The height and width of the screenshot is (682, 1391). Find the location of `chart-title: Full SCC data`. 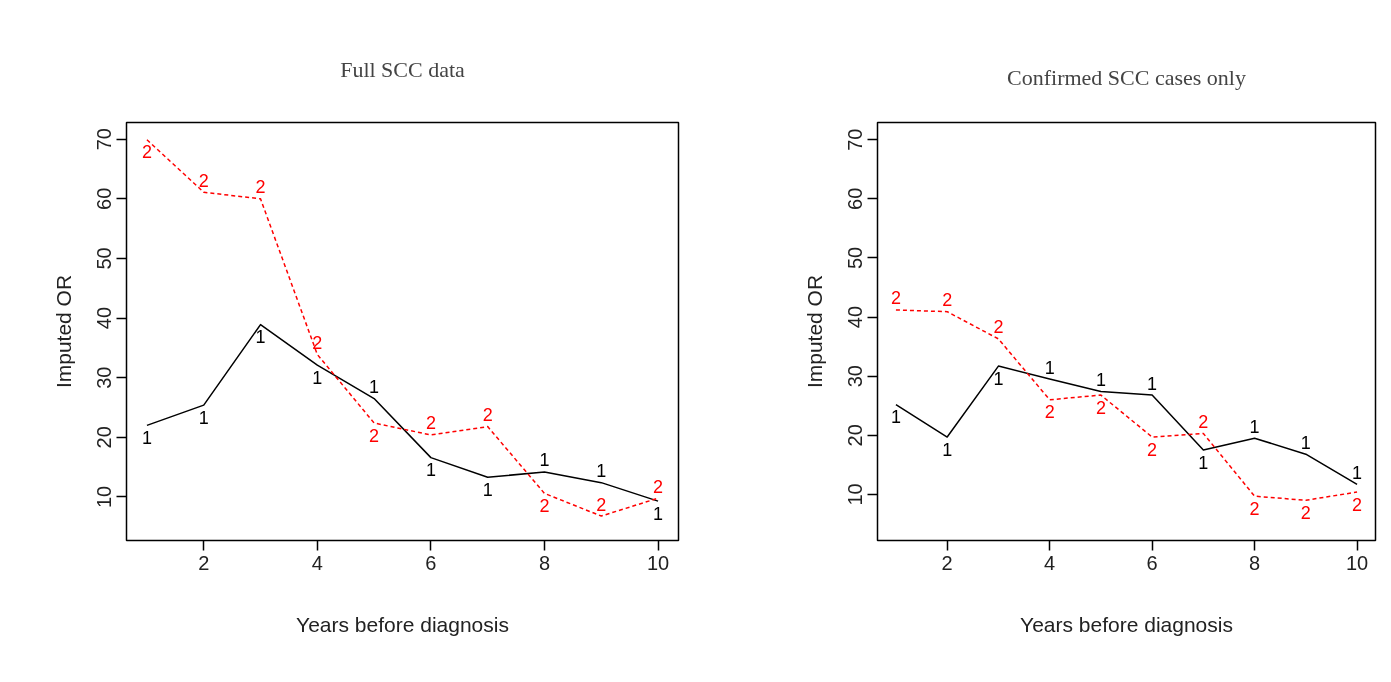

chart-title: Full SCC data is located at coordinates (403, 69).